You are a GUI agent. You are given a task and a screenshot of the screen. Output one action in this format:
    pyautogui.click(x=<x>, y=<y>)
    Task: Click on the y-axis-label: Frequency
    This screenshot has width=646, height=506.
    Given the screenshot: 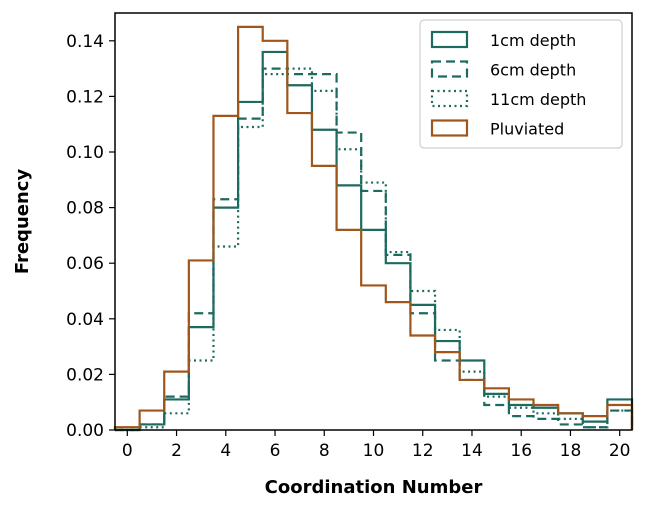 What is the action you would take?
    pyautogui.click(x=22, y=222)
    